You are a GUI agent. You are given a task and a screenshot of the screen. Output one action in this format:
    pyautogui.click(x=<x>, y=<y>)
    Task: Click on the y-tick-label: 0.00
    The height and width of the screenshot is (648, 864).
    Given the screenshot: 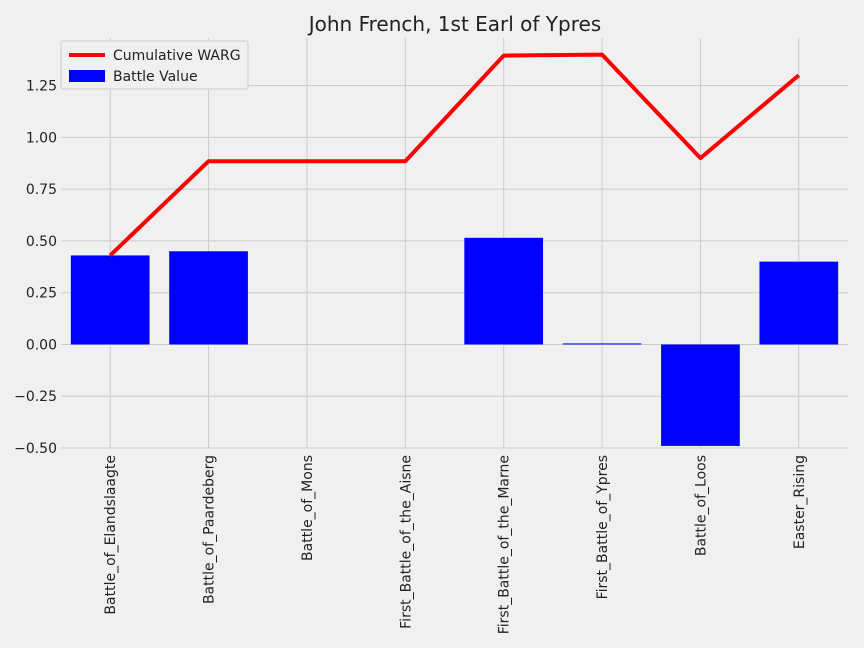 What is the action you would take?
    pyautogui.click(x=41, y=345)
    